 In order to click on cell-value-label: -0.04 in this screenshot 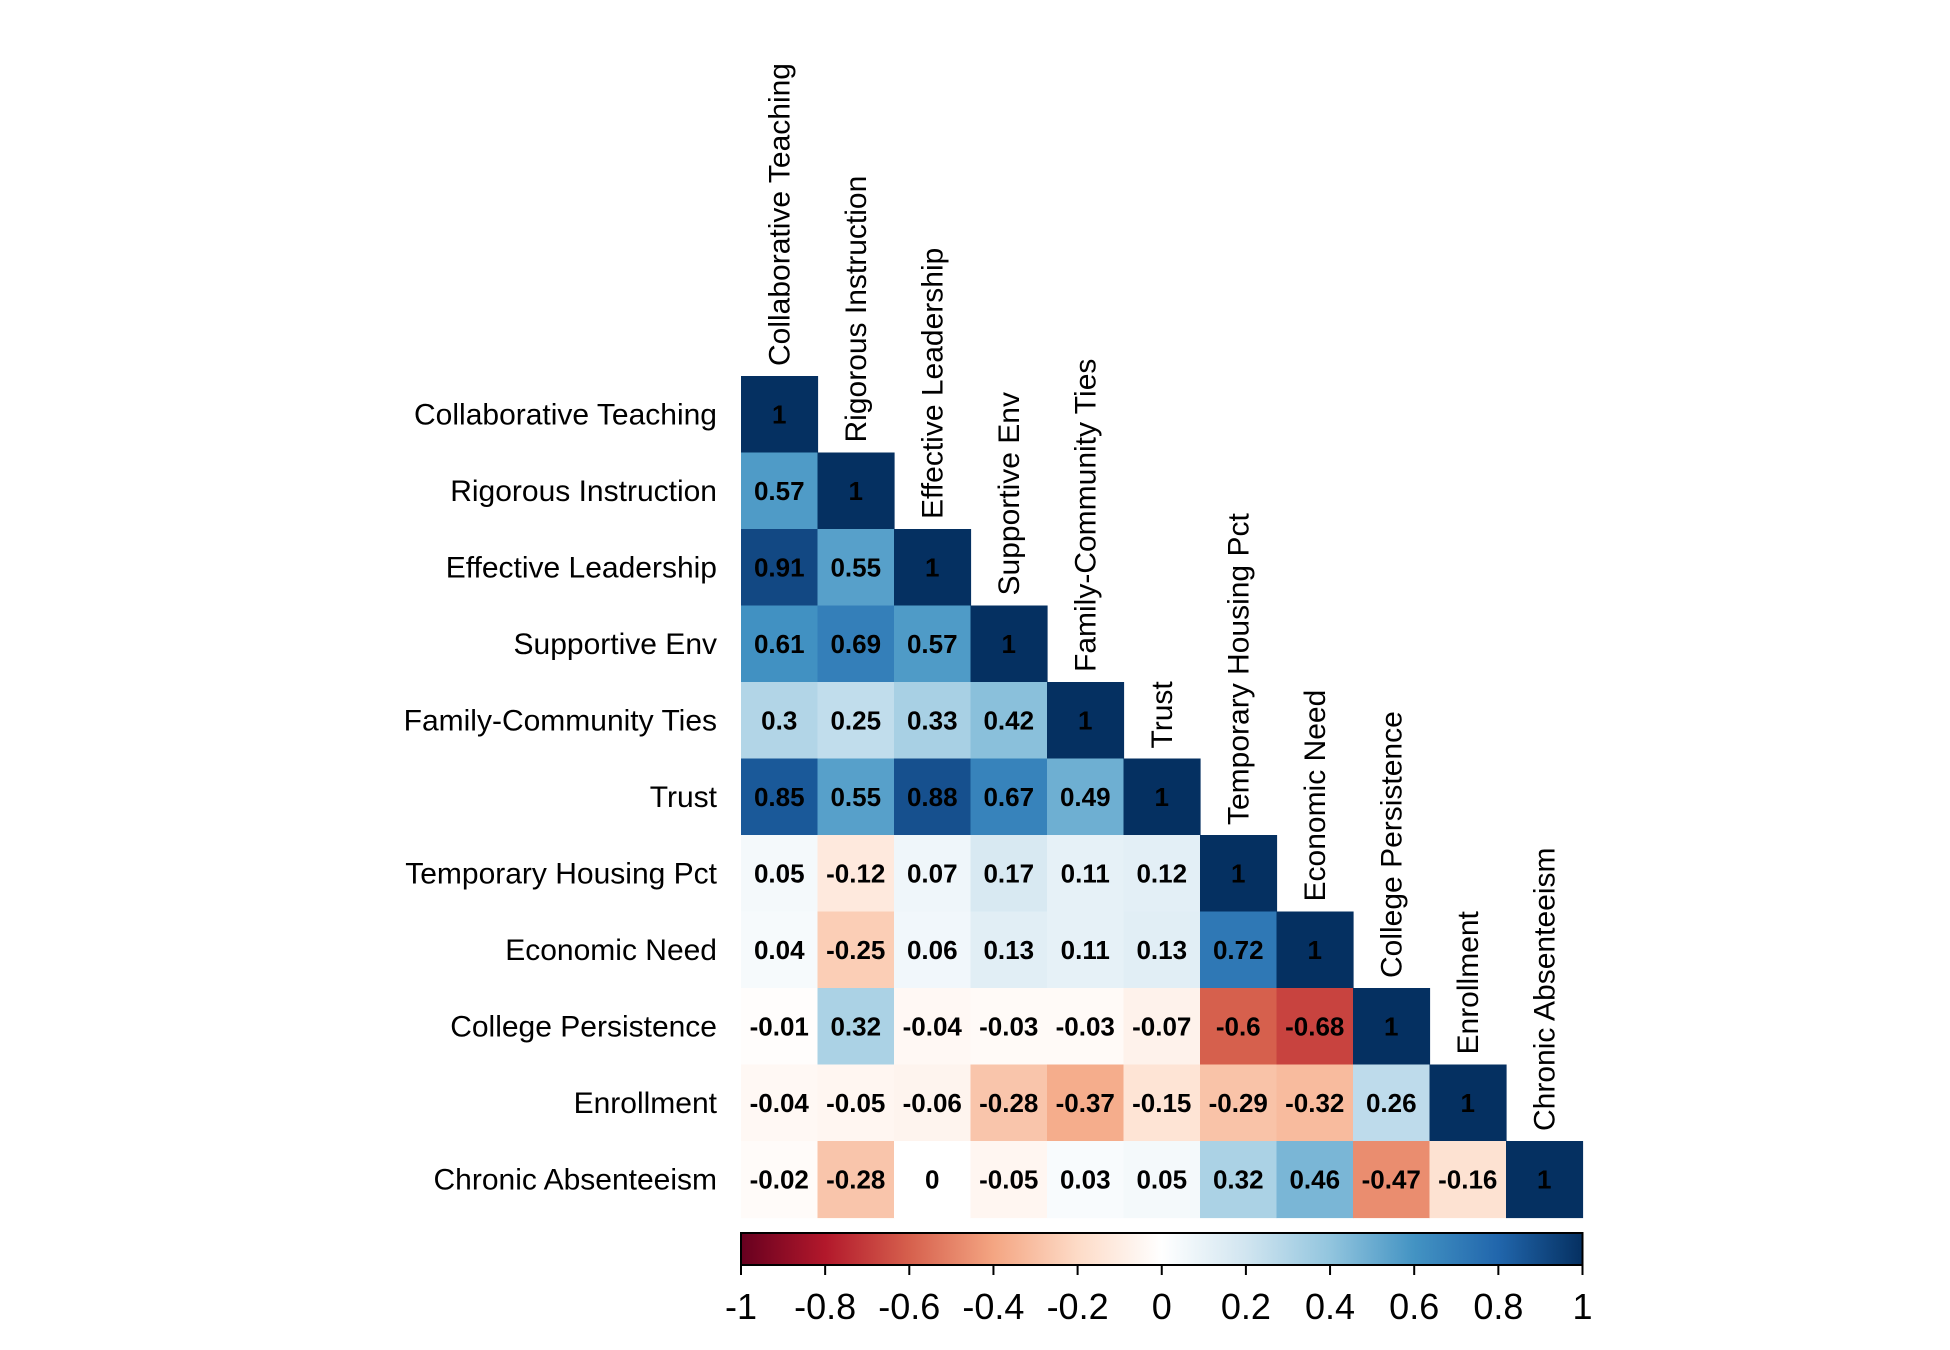, I will do `click(780, 1103)`.